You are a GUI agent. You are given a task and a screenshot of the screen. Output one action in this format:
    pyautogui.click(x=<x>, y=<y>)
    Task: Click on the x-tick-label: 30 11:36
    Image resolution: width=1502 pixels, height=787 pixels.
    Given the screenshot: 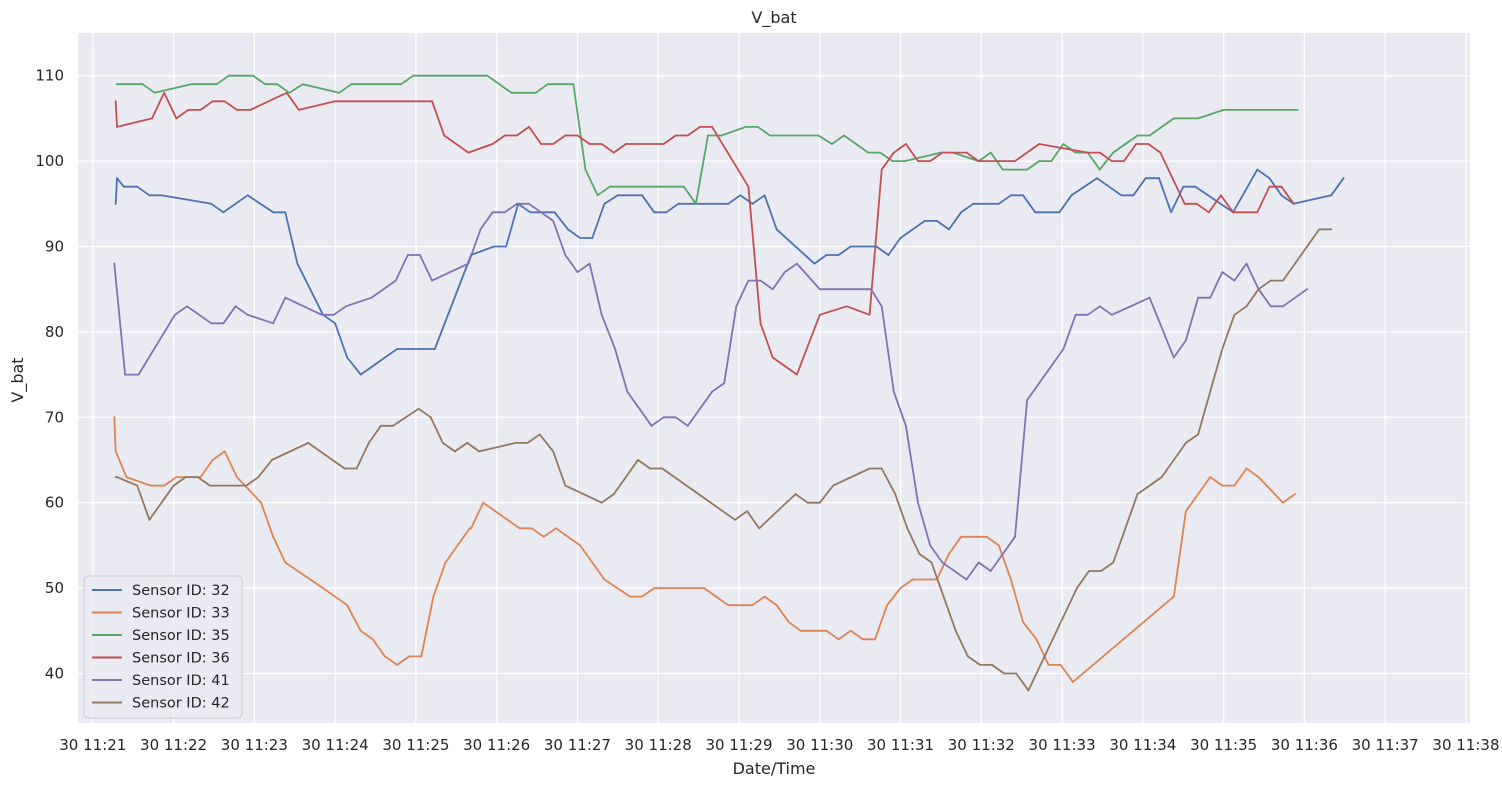 What is the action you would take?
    pyautogui.click(x=1304, y=745)
    